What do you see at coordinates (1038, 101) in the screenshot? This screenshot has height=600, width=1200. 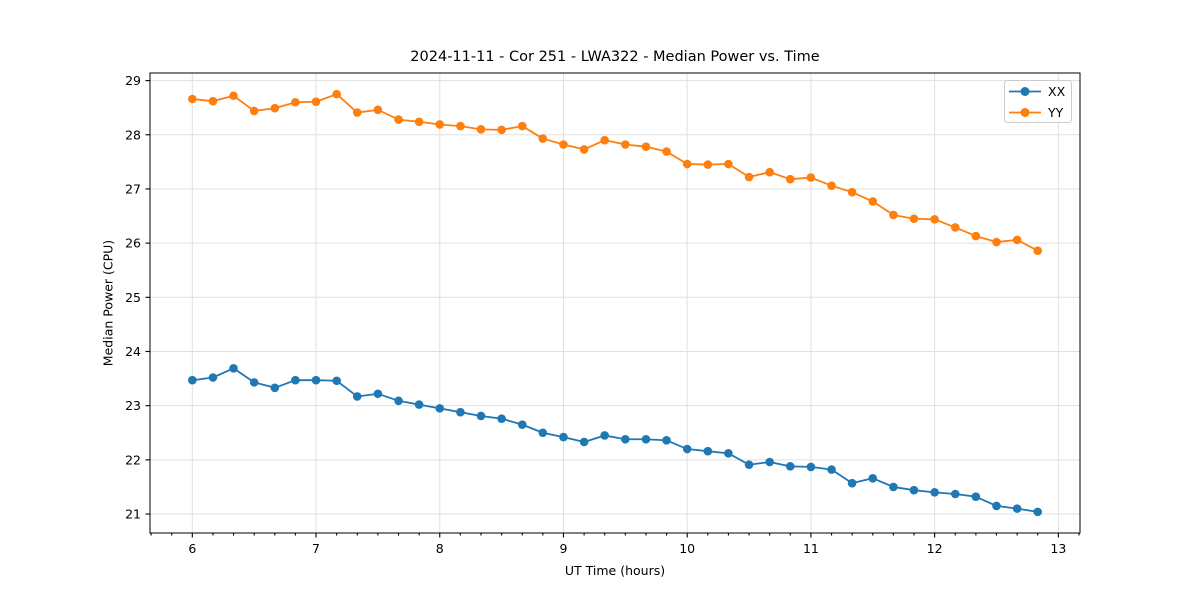 I see `legend: XX YY` at bounding box center [1038, 101].